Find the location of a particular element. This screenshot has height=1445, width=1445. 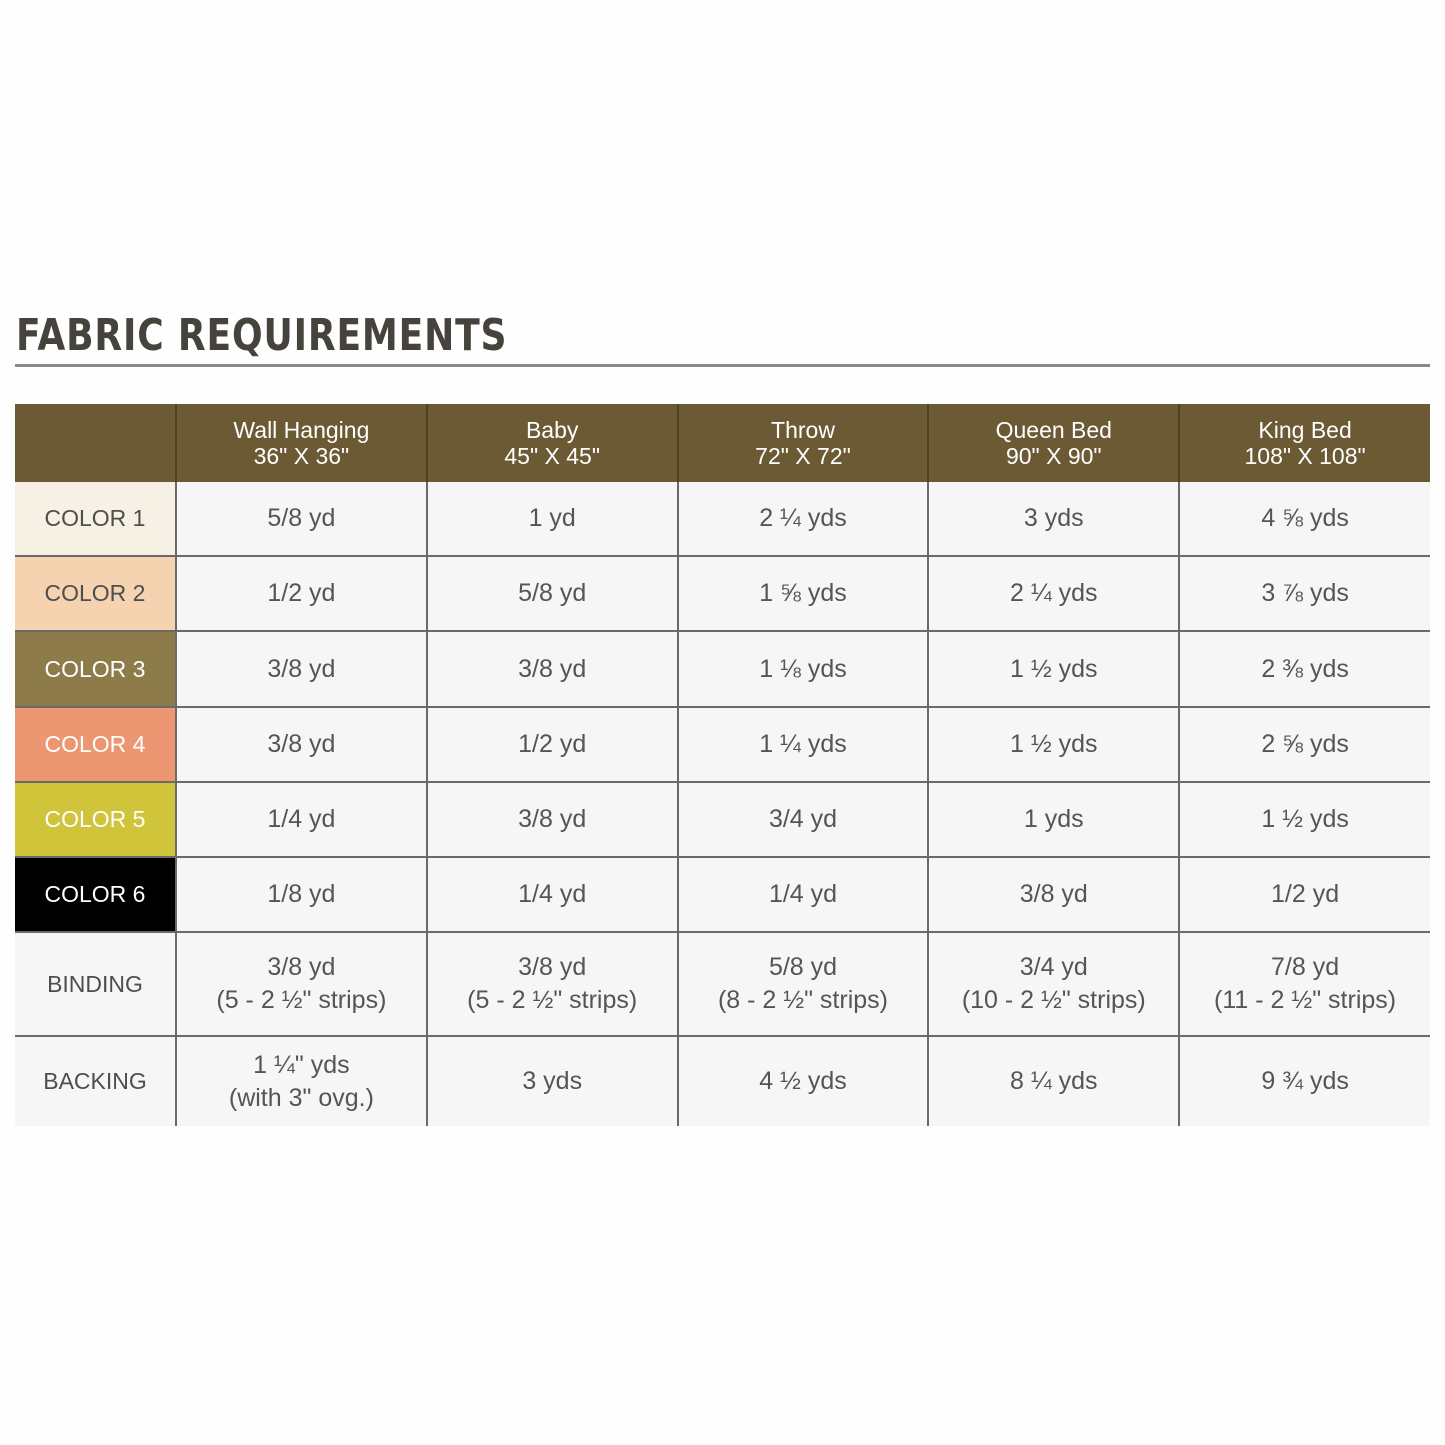

row-label: COLOR 4 is located at coordinates (95, 744).